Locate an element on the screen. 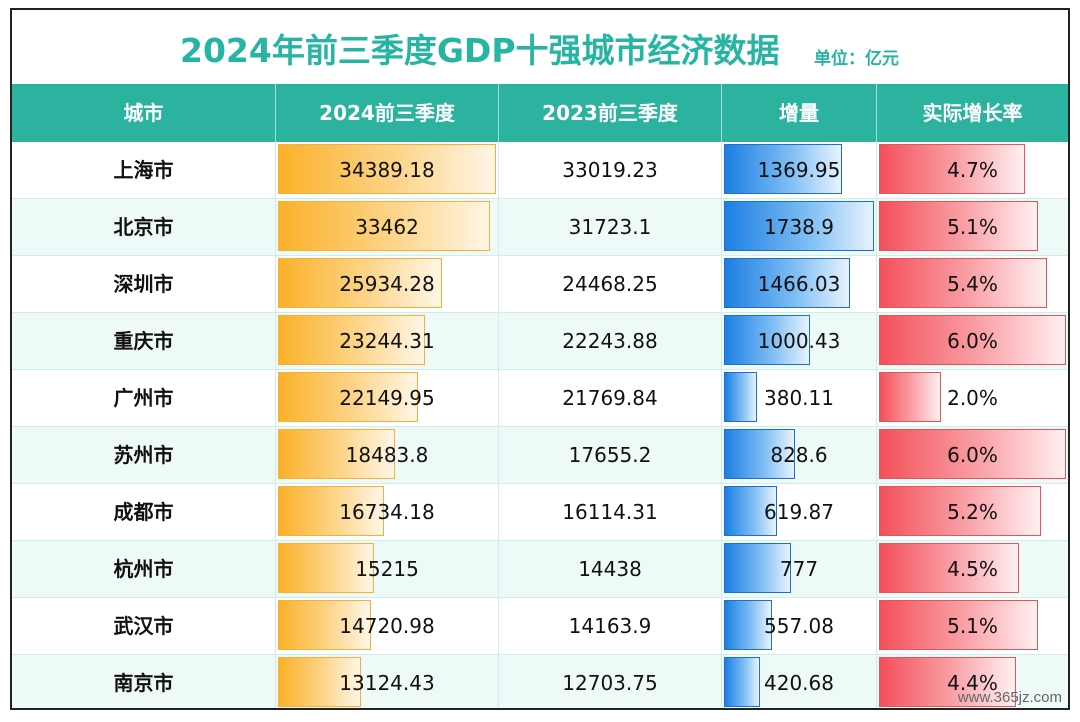  header-growth: 实际增长率 is located at coordinates (972, 113).